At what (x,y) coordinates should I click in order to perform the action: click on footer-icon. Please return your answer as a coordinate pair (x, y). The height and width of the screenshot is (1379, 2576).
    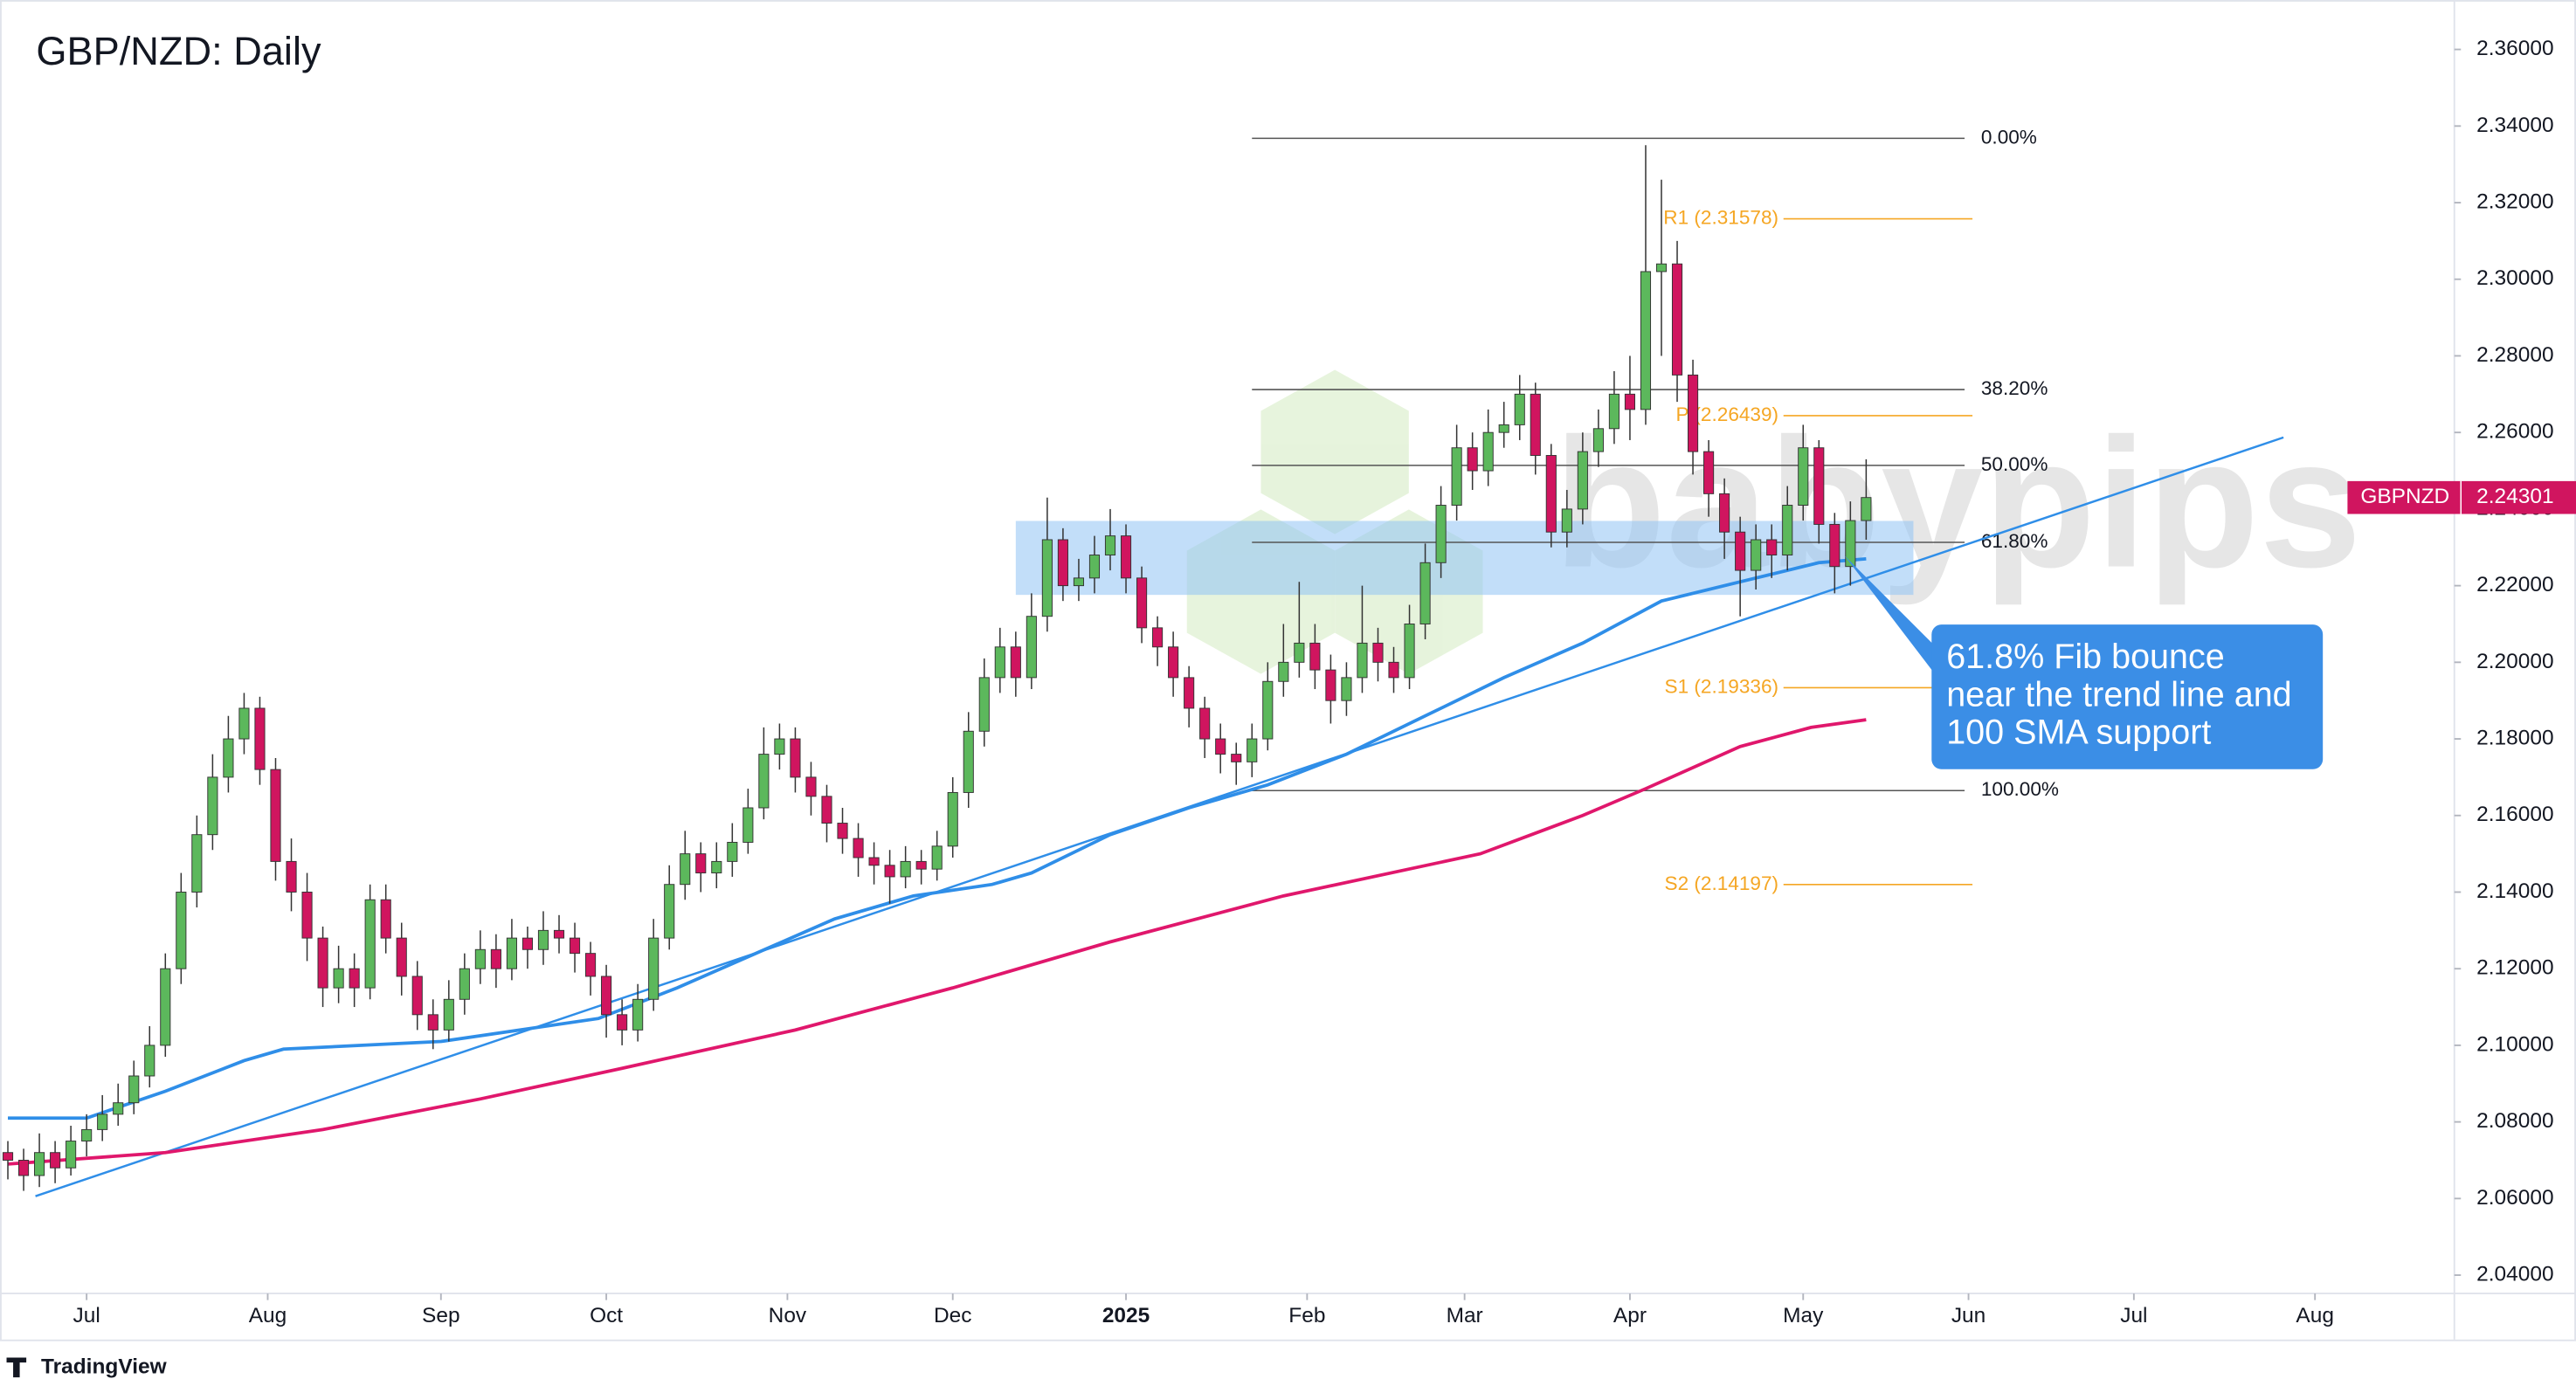
    Looking at the image, I should click on (16, 1367).